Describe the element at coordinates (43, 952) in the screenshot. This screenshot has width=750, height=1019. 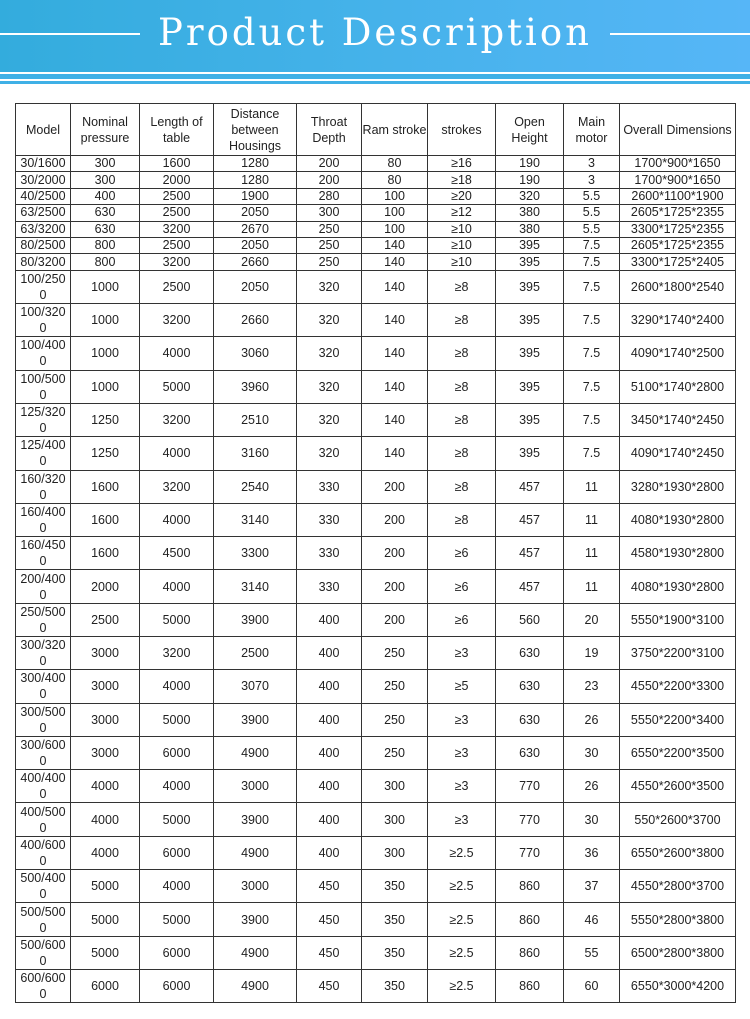
I see `model-cell: 500/6000` at that location.